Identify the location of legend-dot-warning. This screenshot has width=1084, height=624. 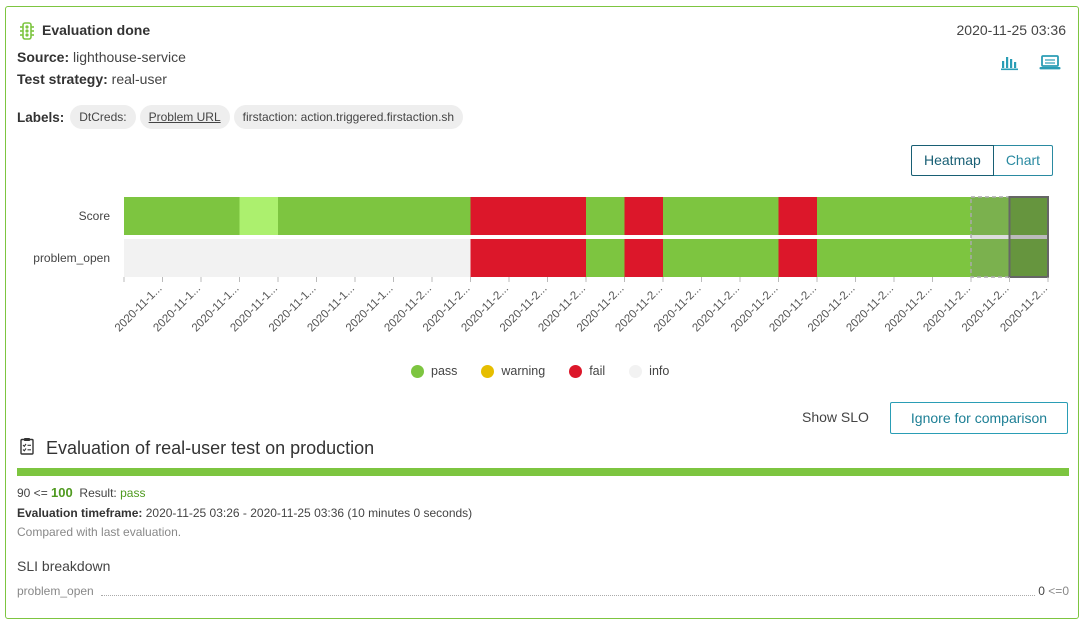
(488, 371).